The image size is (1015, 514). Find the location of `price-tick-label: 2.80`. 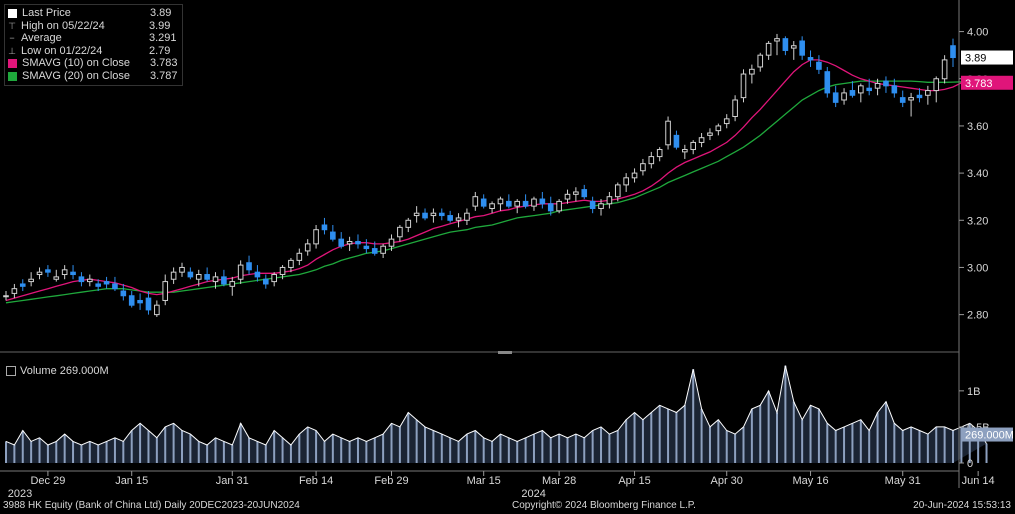

price-tick-label: 2.80 is located at coordinates (977, 316).